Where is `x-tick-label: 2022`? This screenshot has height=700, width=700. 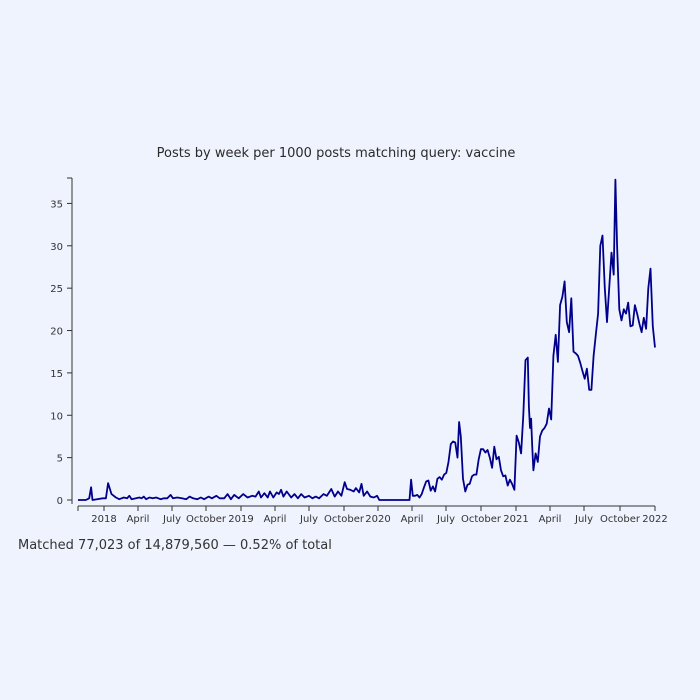 x-tick-label: 2022 is located at coordinates (654, 519).